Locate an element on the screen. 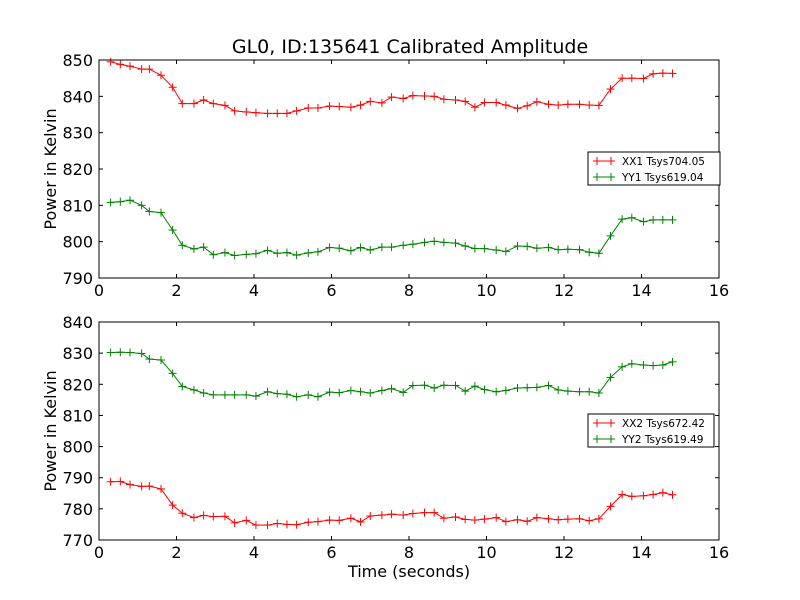 The width and height of the screenshot is (800, 600). legend: XX1 Tsys704.05 YY1 Tsys619.04 is located at coordinates (654, 168).